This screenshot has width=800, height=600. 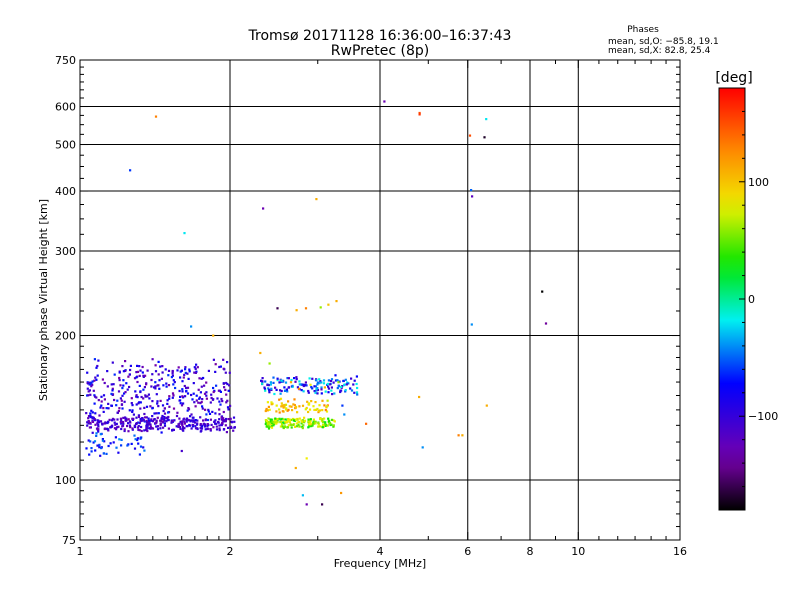 I want to click on x-tick-label: 1, so click(x=80, y=551).